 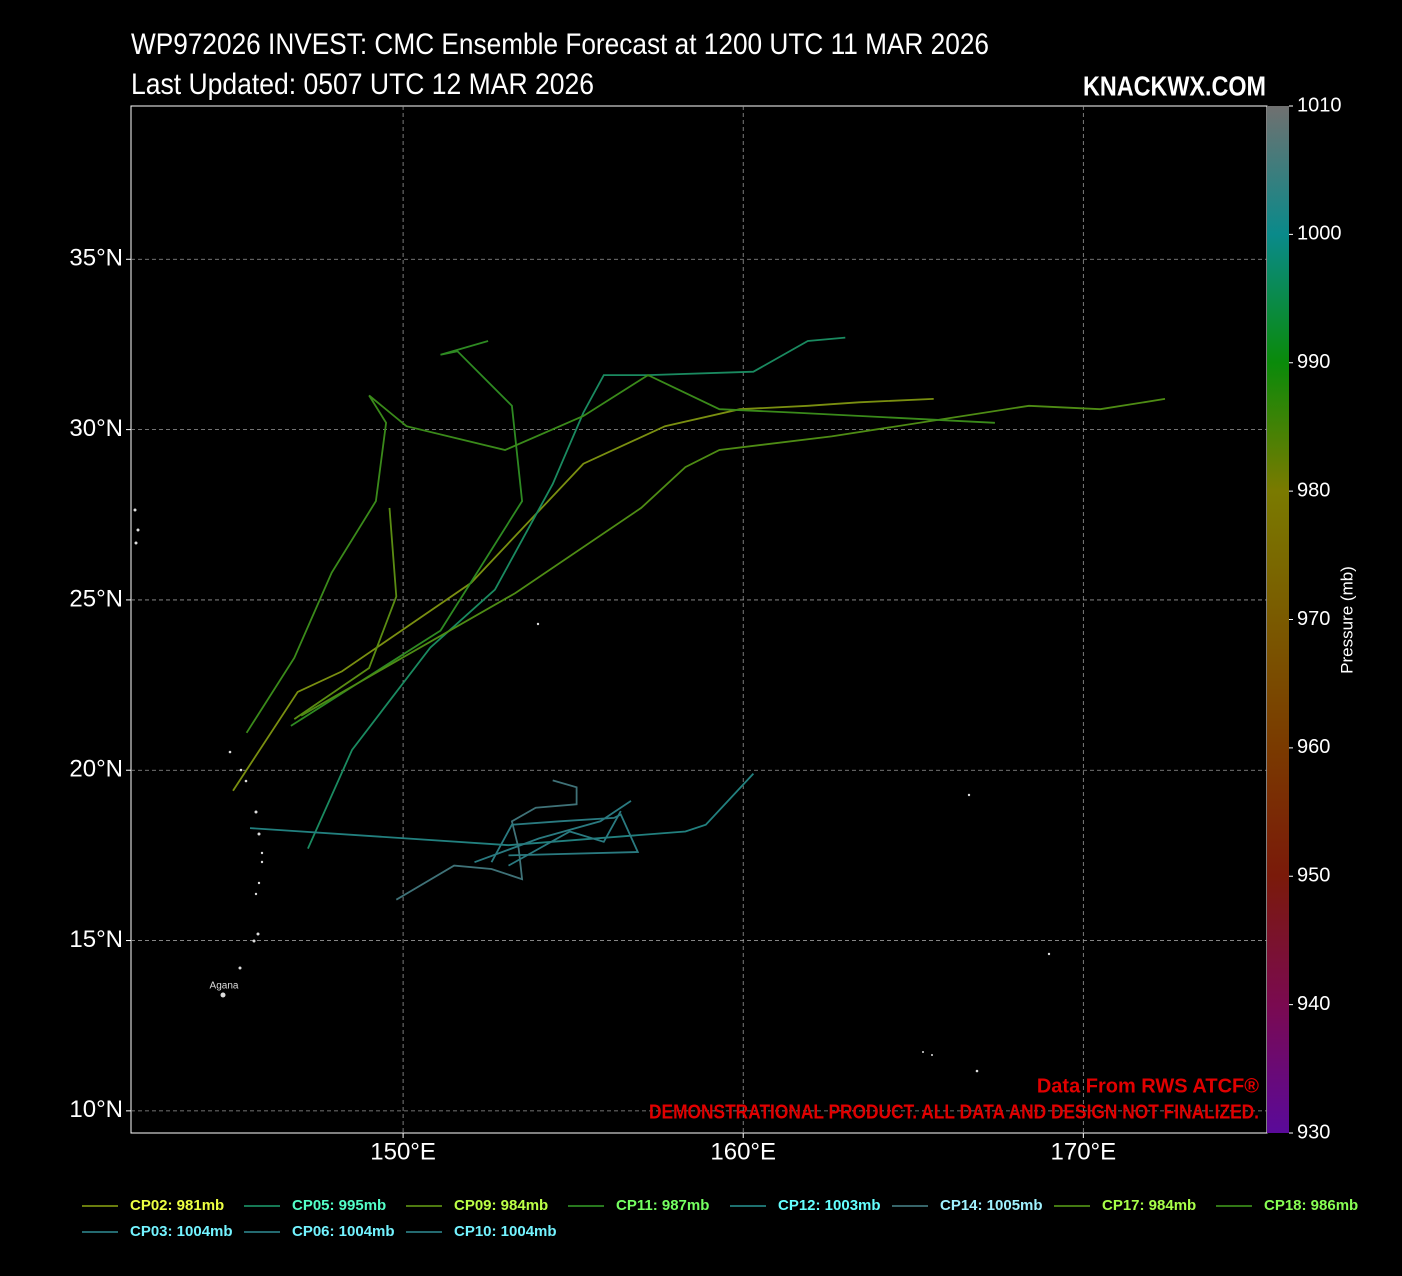 What do you see at coordinates (1313, 1132) in the screenshot?
I see `colorbar-tick-label: 930` at bounding box center [1313, 1132].